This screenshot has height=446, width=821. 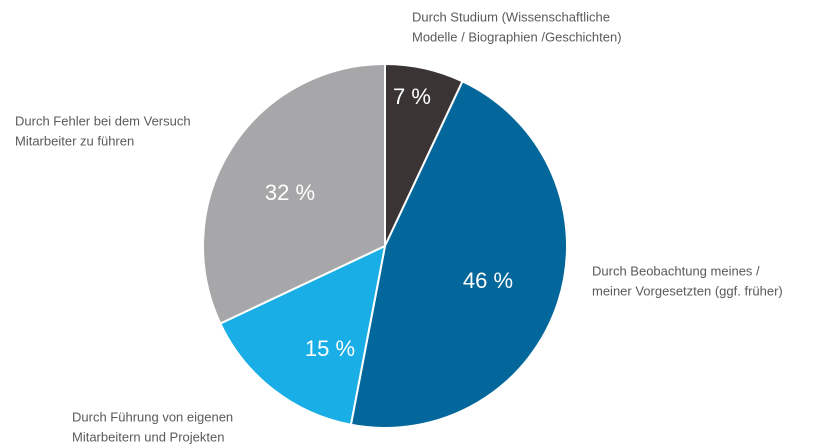 What do you see at coordinates (412, 96) in the screenshot?
I see `value-label: 7 %` at bounding box center [412, 96].